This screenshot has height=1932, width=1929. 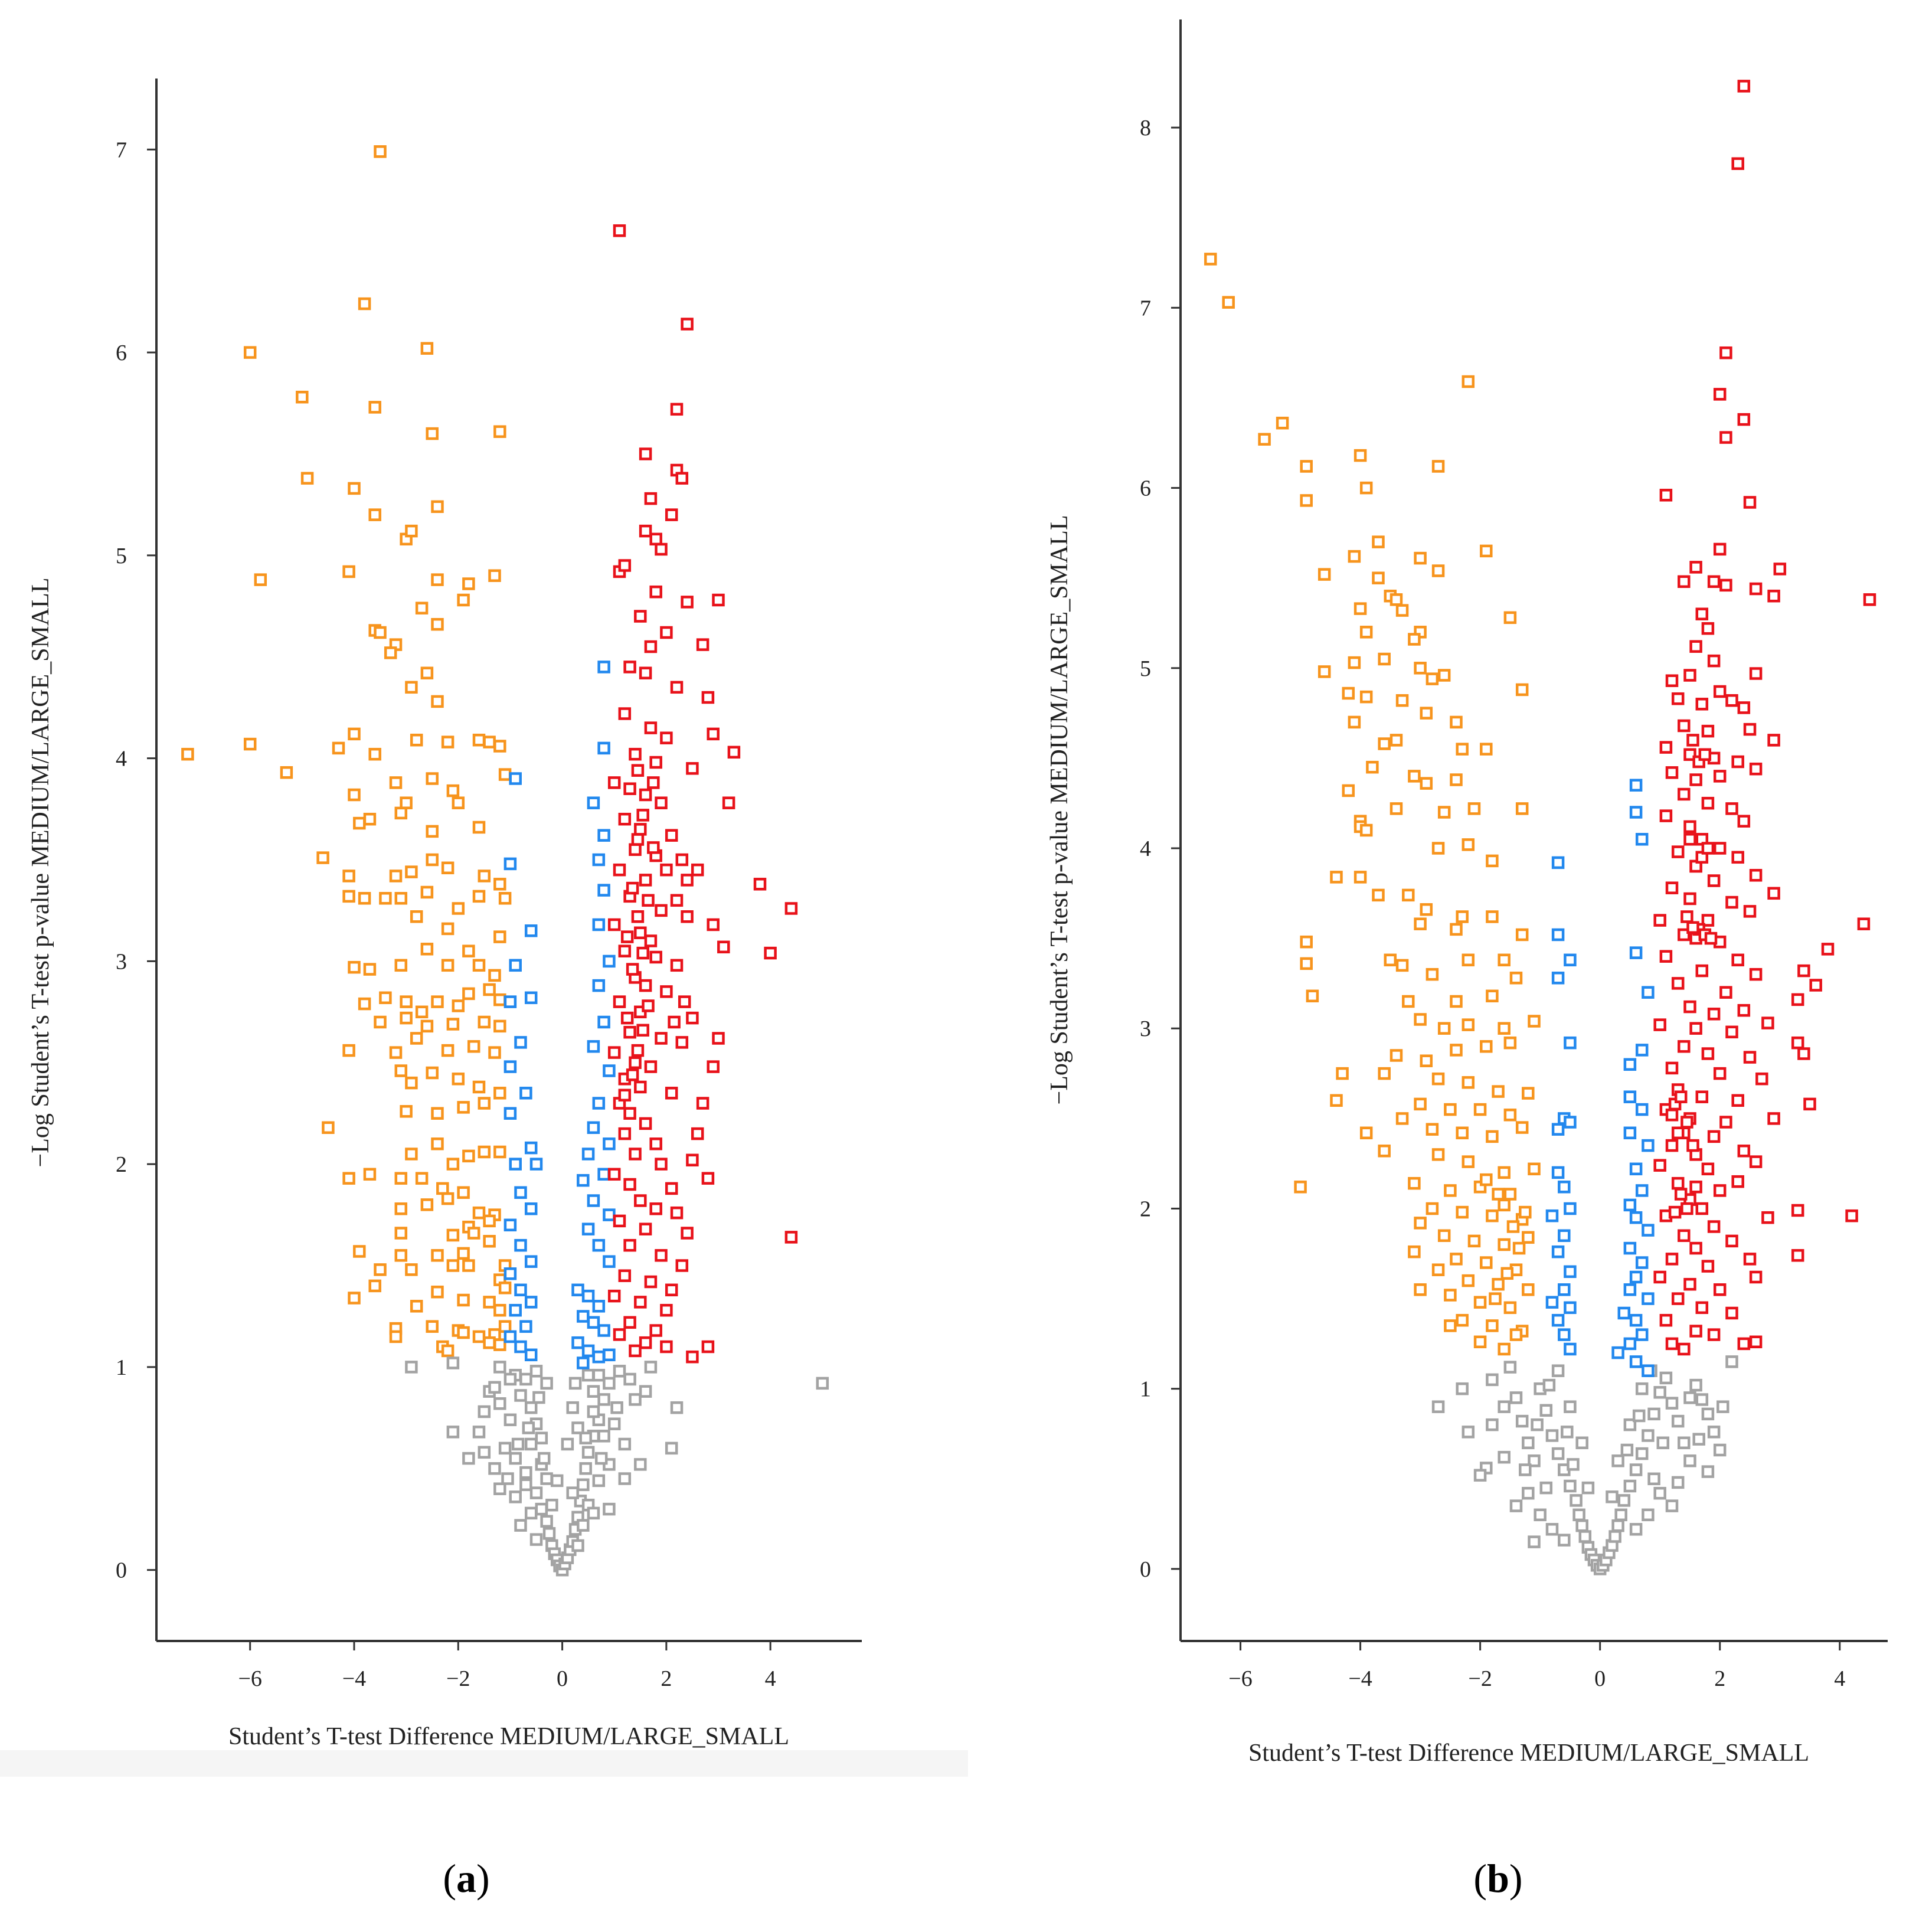 What do you see at coordinates (1360, 1678) in the screenshot?
I see `panel-b-x-tick-label: −4` at bounding box center [1360, 1678].